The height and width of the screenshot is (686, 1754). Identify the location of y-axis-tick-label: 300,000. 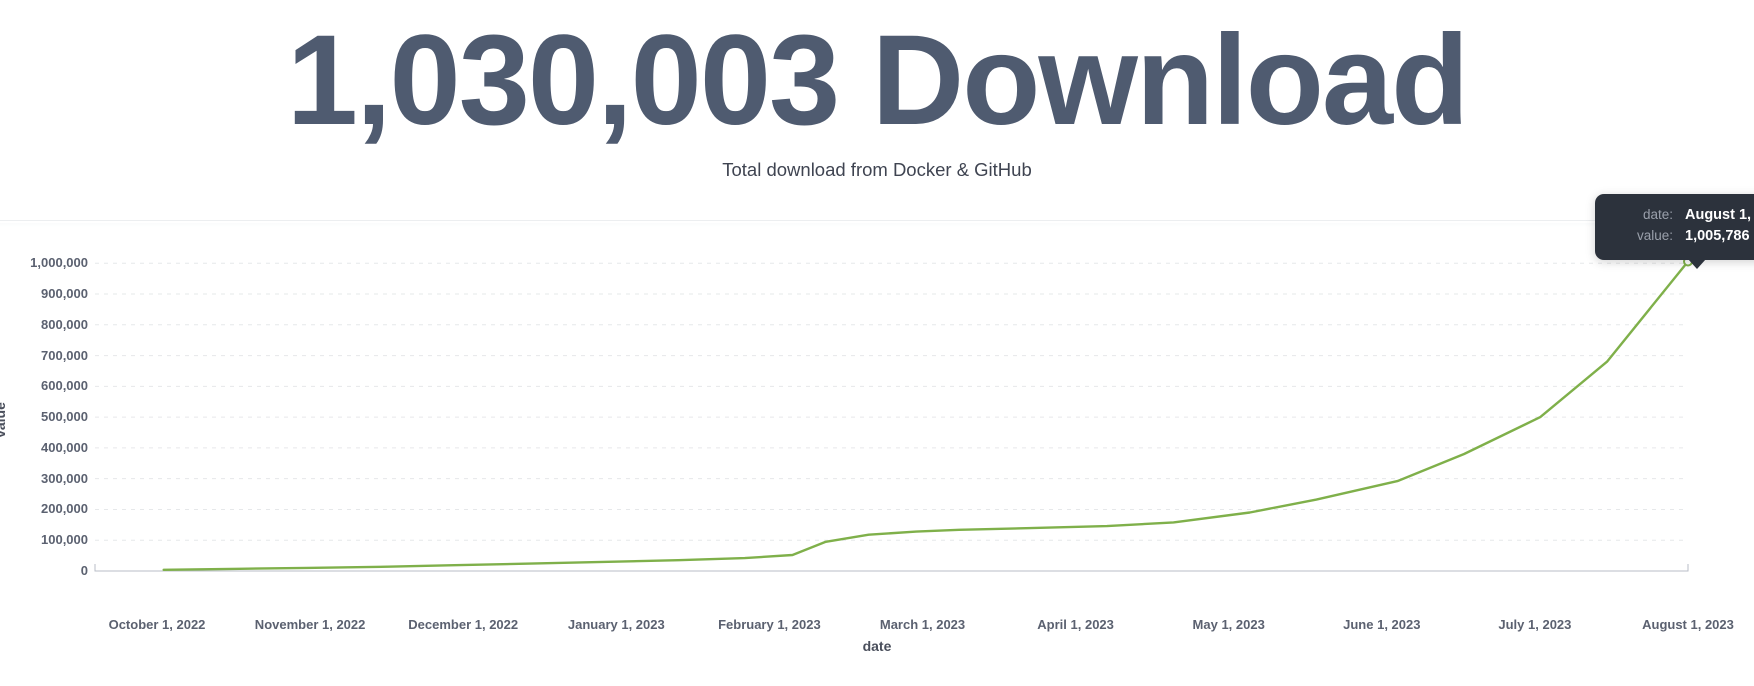
(64, 478).